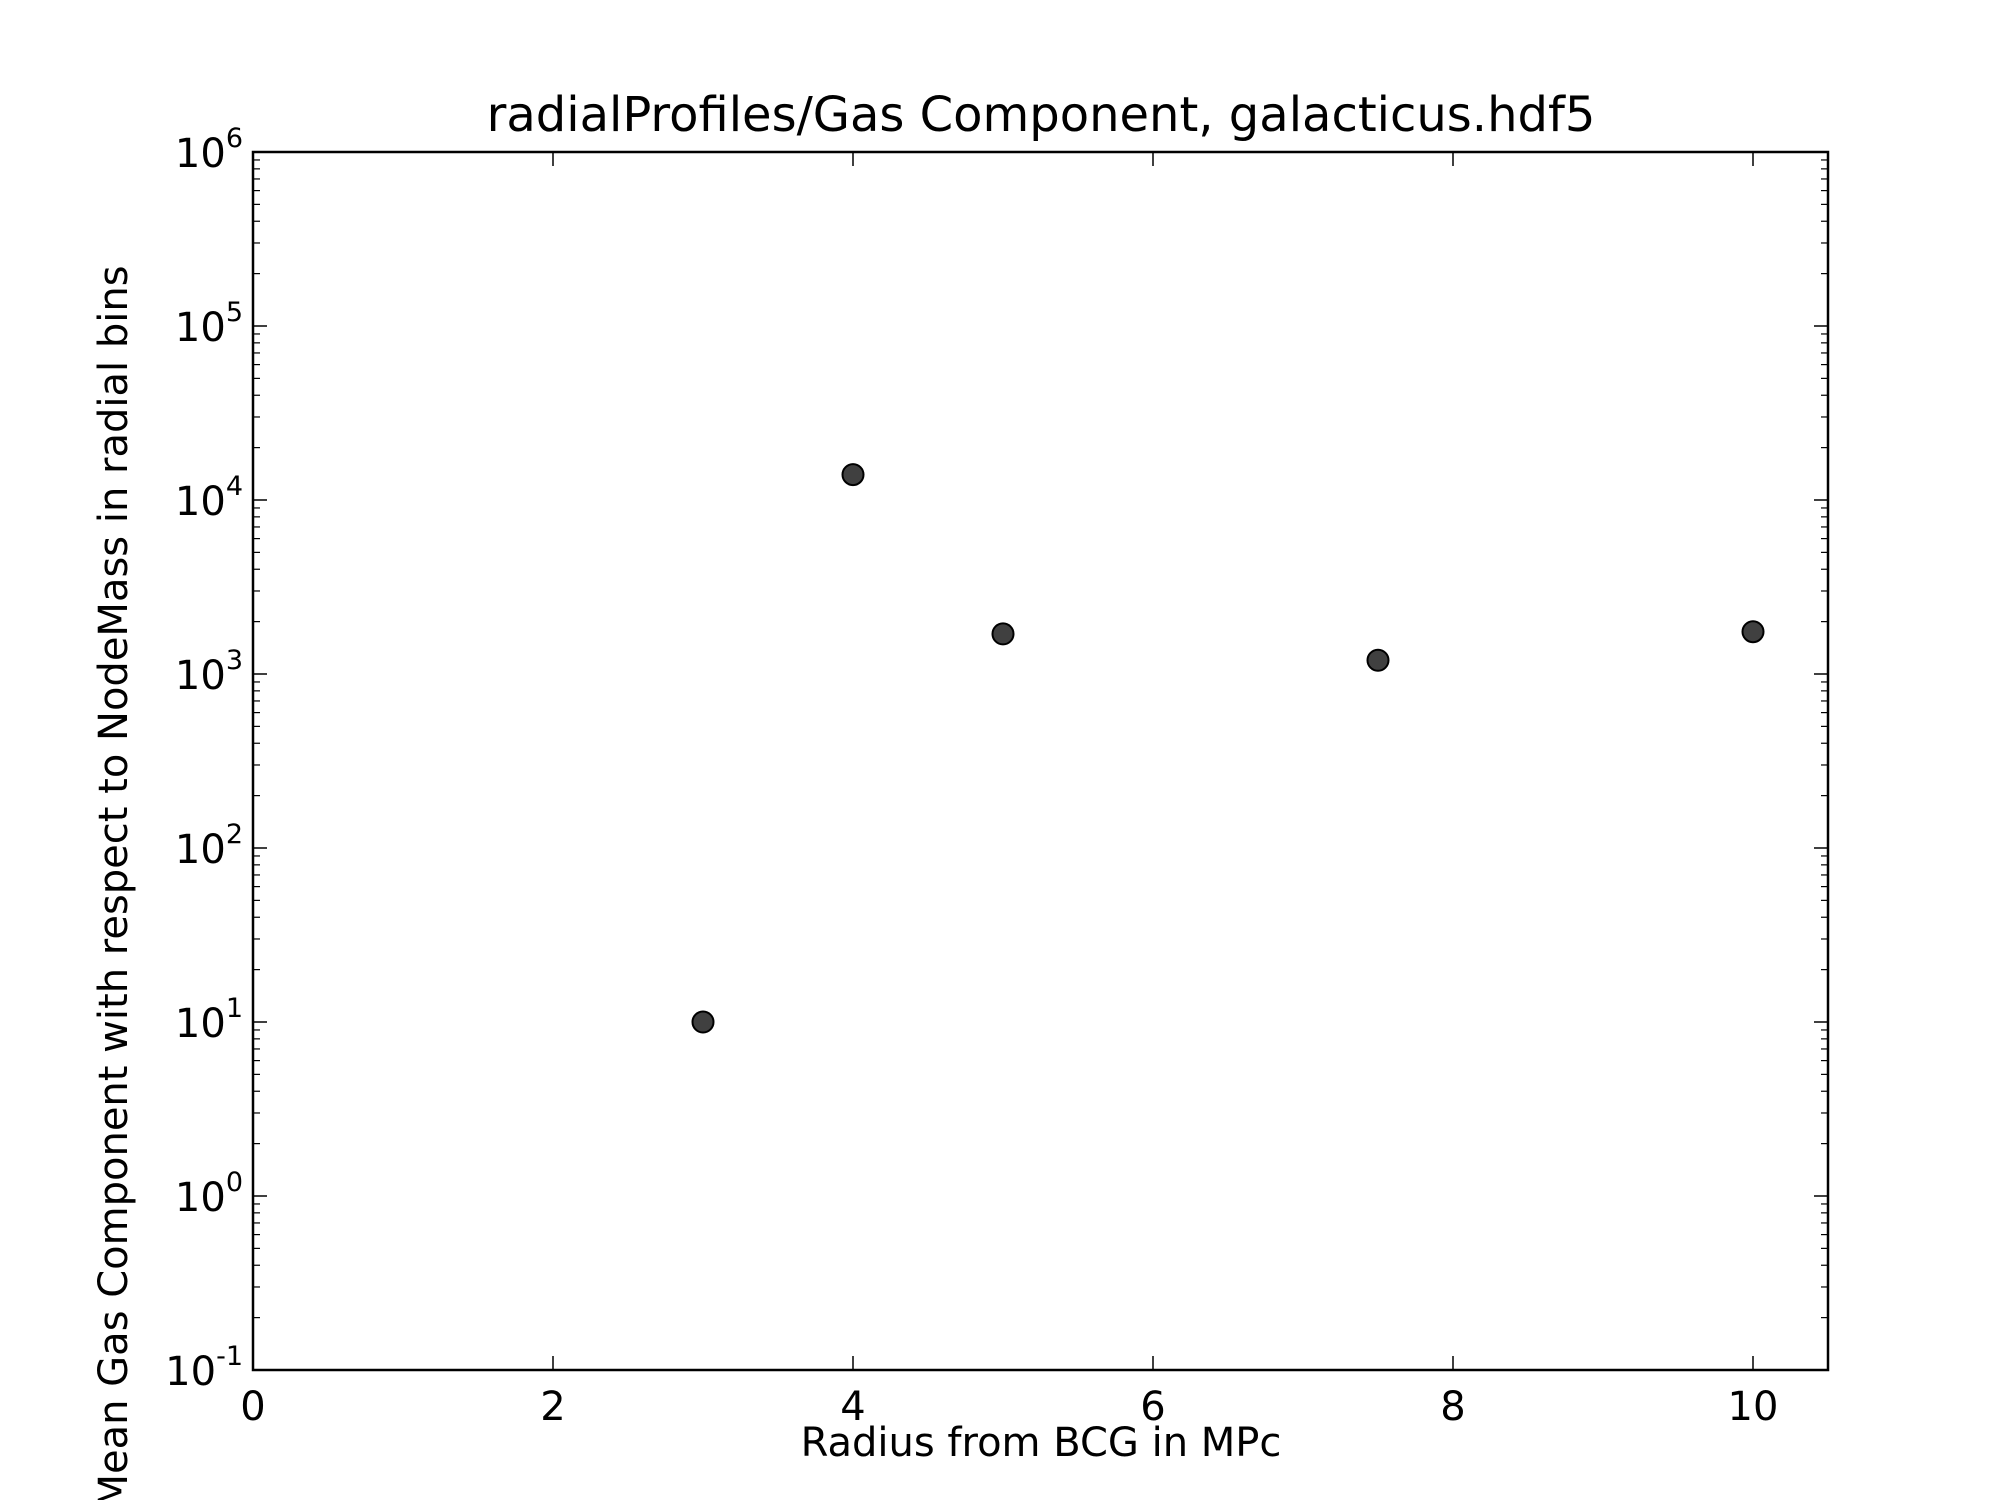 The image size is (2000, 1505). Describe the element at coordinates (1041, 1443) in the screenshot. I see `x-axis-label: Radius from BCG in MPc` at that location.